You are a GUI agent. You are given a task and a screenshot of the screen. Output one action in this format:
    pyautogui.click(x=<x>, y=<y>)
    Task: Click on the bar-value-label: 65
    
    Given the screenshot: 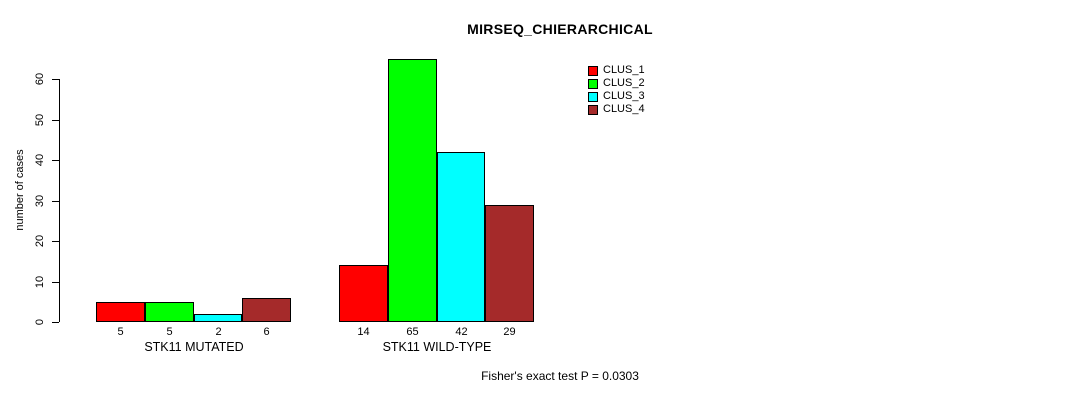 What is the action you would take?
    pyautogui.click(x=412, y=332)
    